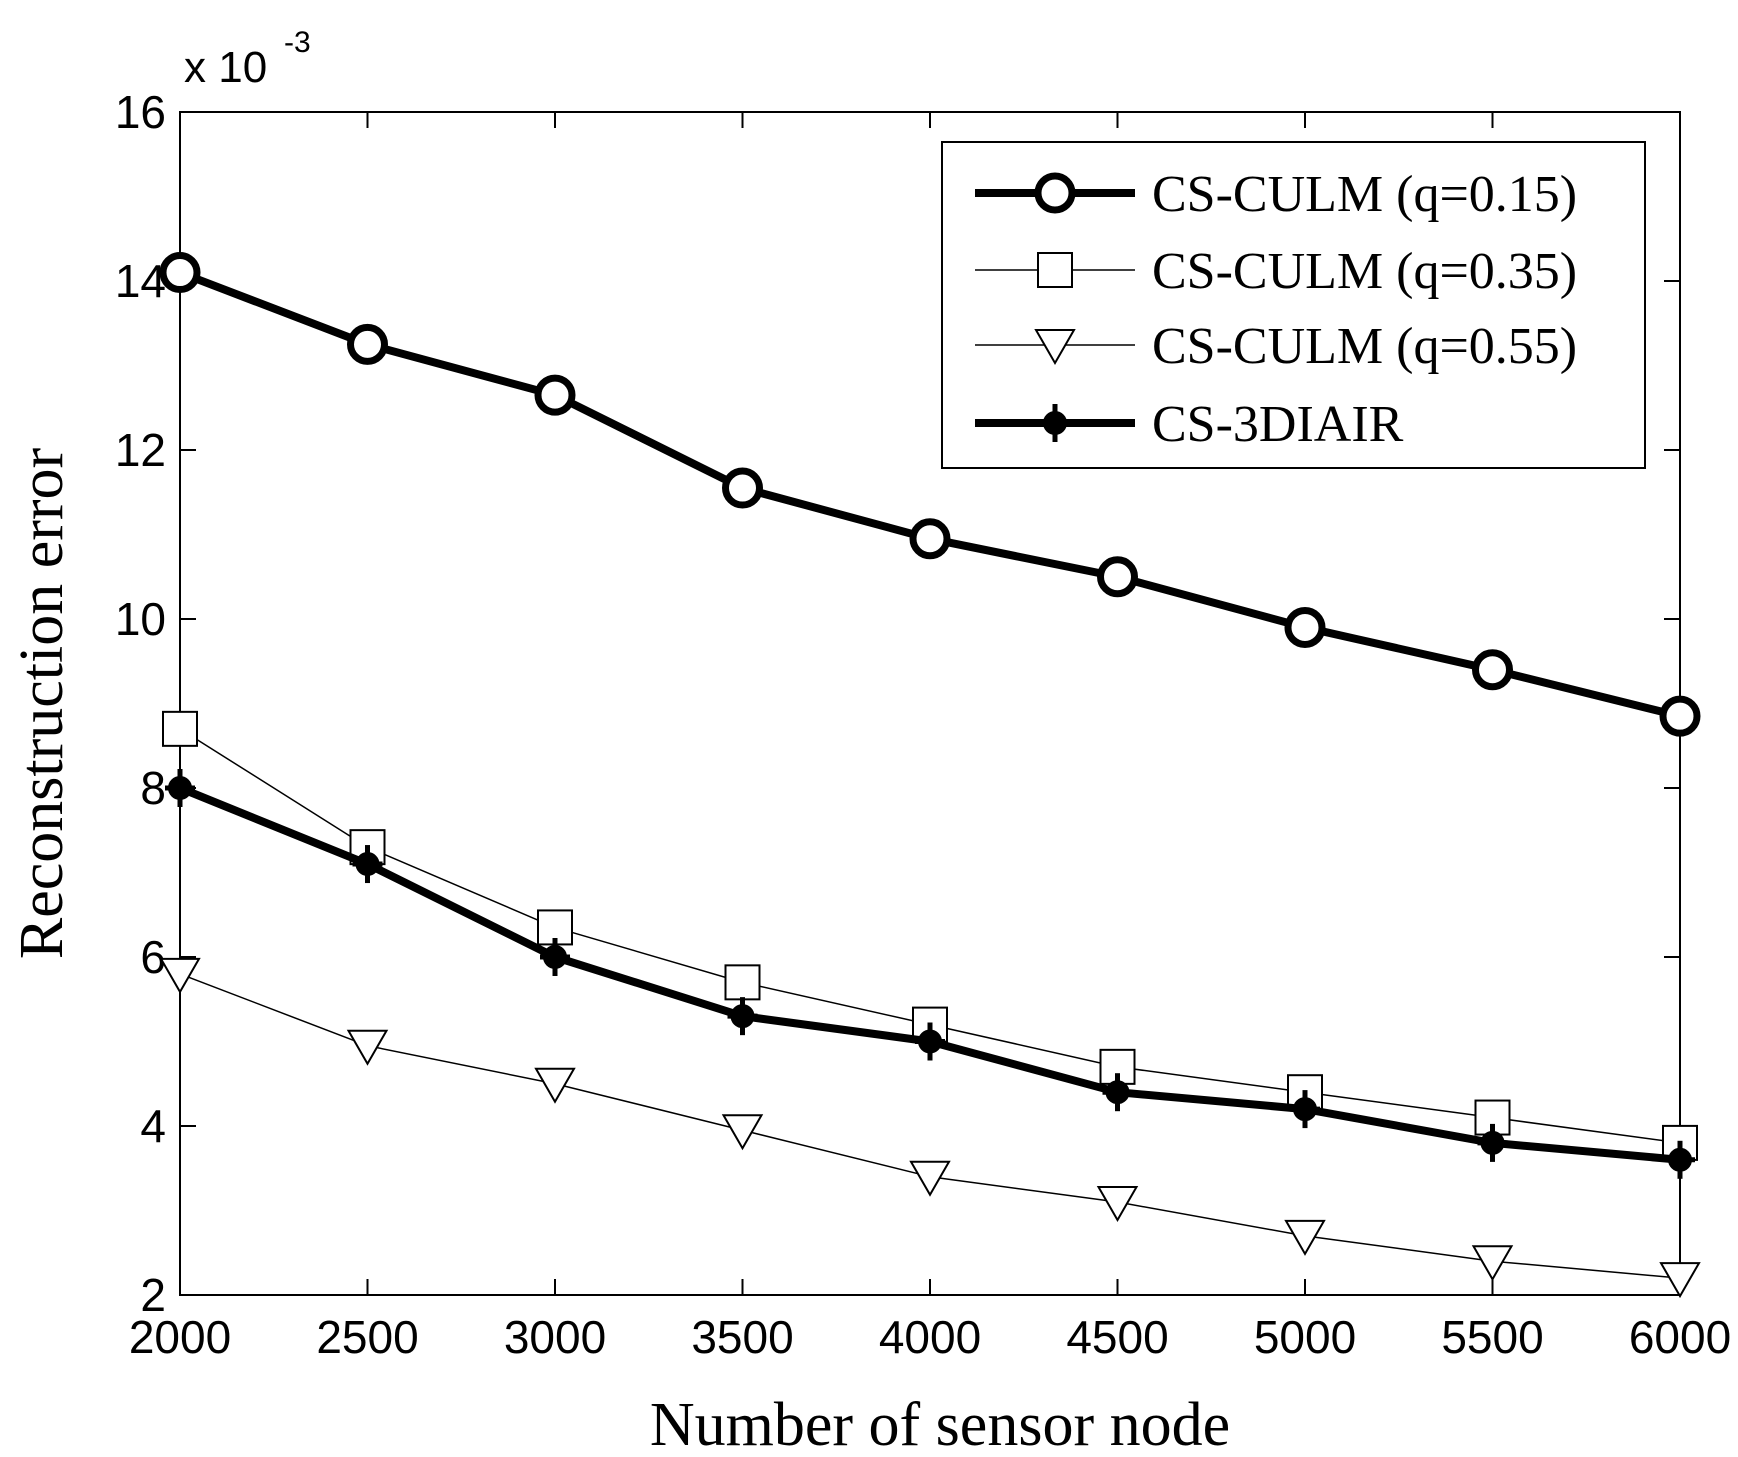 The width and height of the screenshot is (1738, 1457). Describe the element at coordinates (1680, 1337) in the screenshot. I see `x-tick-label: 6000` at that location.